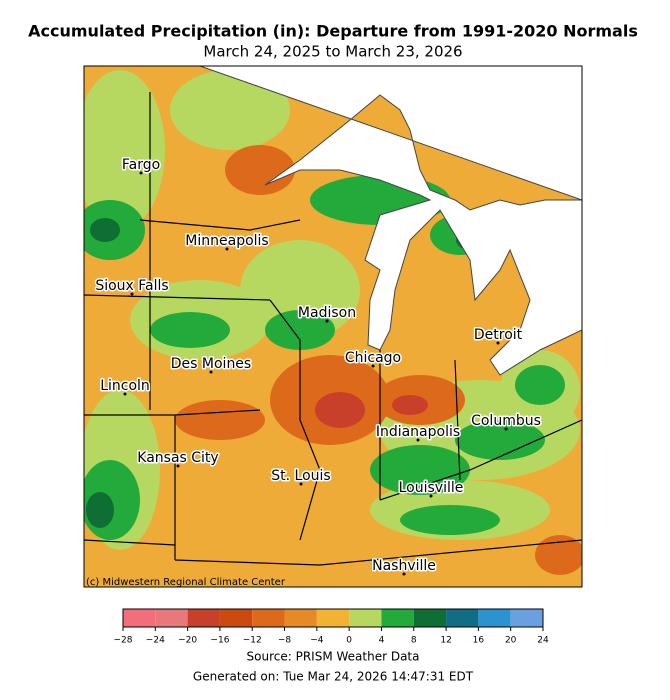 This screenshot has height=700, width=670. What do you see at coordinates (382, 641) in the screenshot?
I see `colorbar-tick-label: 4` at bounding box center [382, 641].